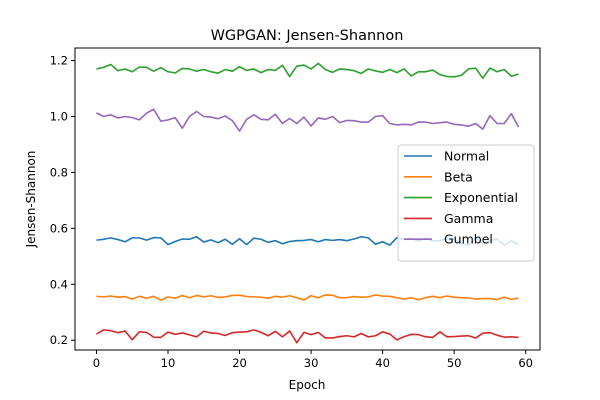  Describe the element at coordinates (466, 156) in the screenshot. I see `legend-label-normal: Normal` at that location.